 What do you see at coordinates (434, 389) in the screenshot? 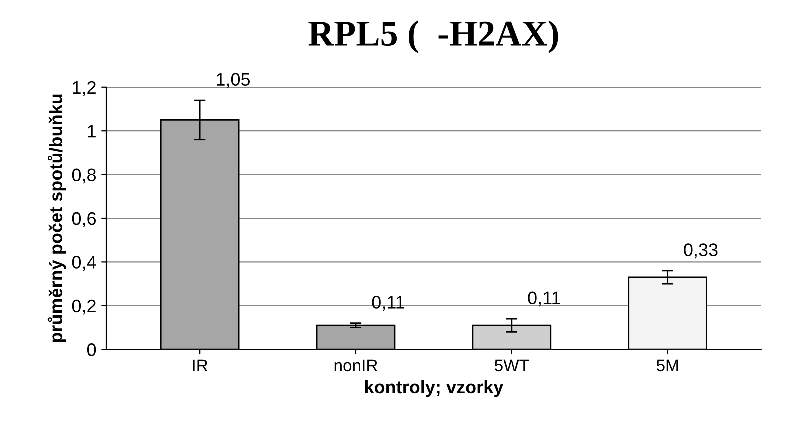
I see `x-axis-title: kontroly; vzorky` at bounding box center [434, 389].